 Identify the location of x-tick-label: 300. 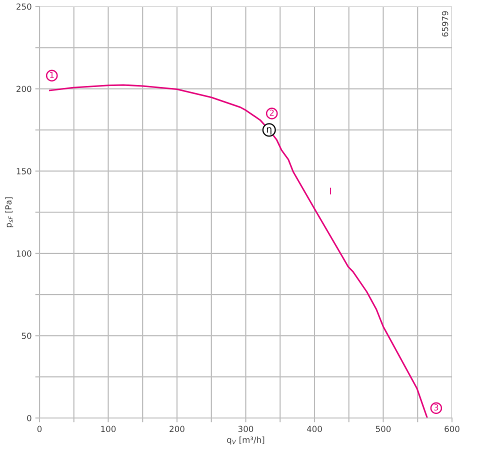
(246, 429).